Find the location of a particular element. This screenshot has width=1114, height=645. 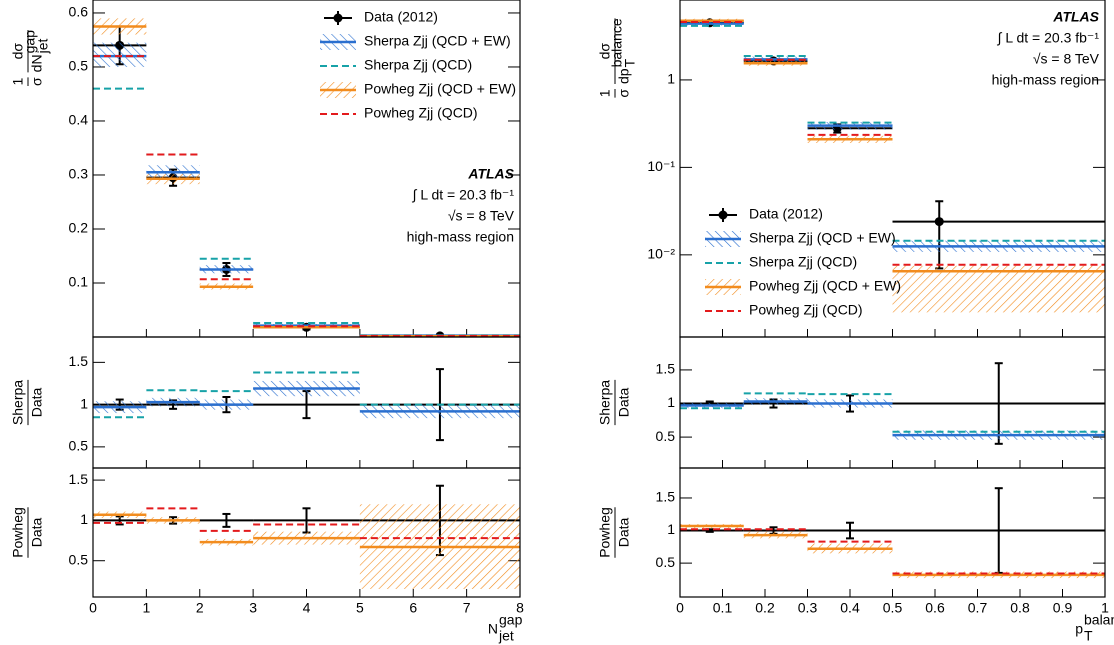

x-axis-label-sub: jet is located at coordinates (506, 636).